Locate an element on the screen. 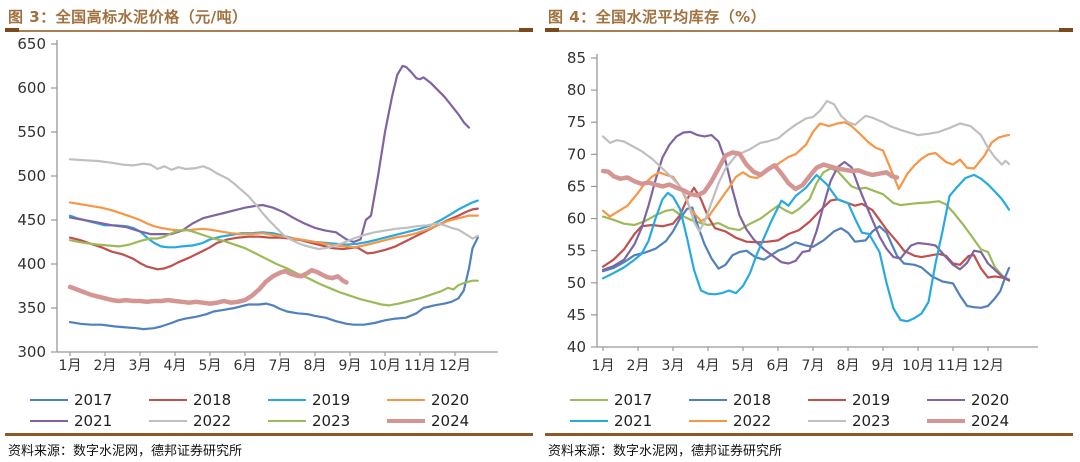 The width and height of the screenshot is (1080, 462). y-axis-tick-label: 45 is located at coordinates (576, 315).